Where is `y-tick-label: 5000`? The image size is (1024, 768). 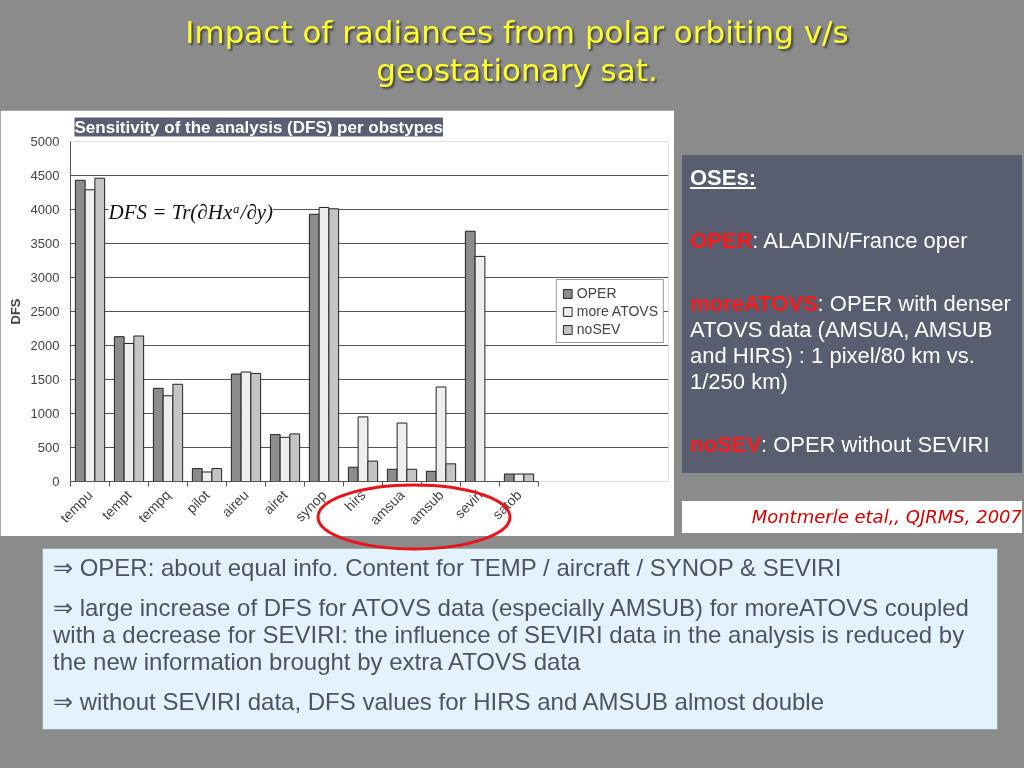
y-tick-label: 5000 is located at coordinates (45, 141).